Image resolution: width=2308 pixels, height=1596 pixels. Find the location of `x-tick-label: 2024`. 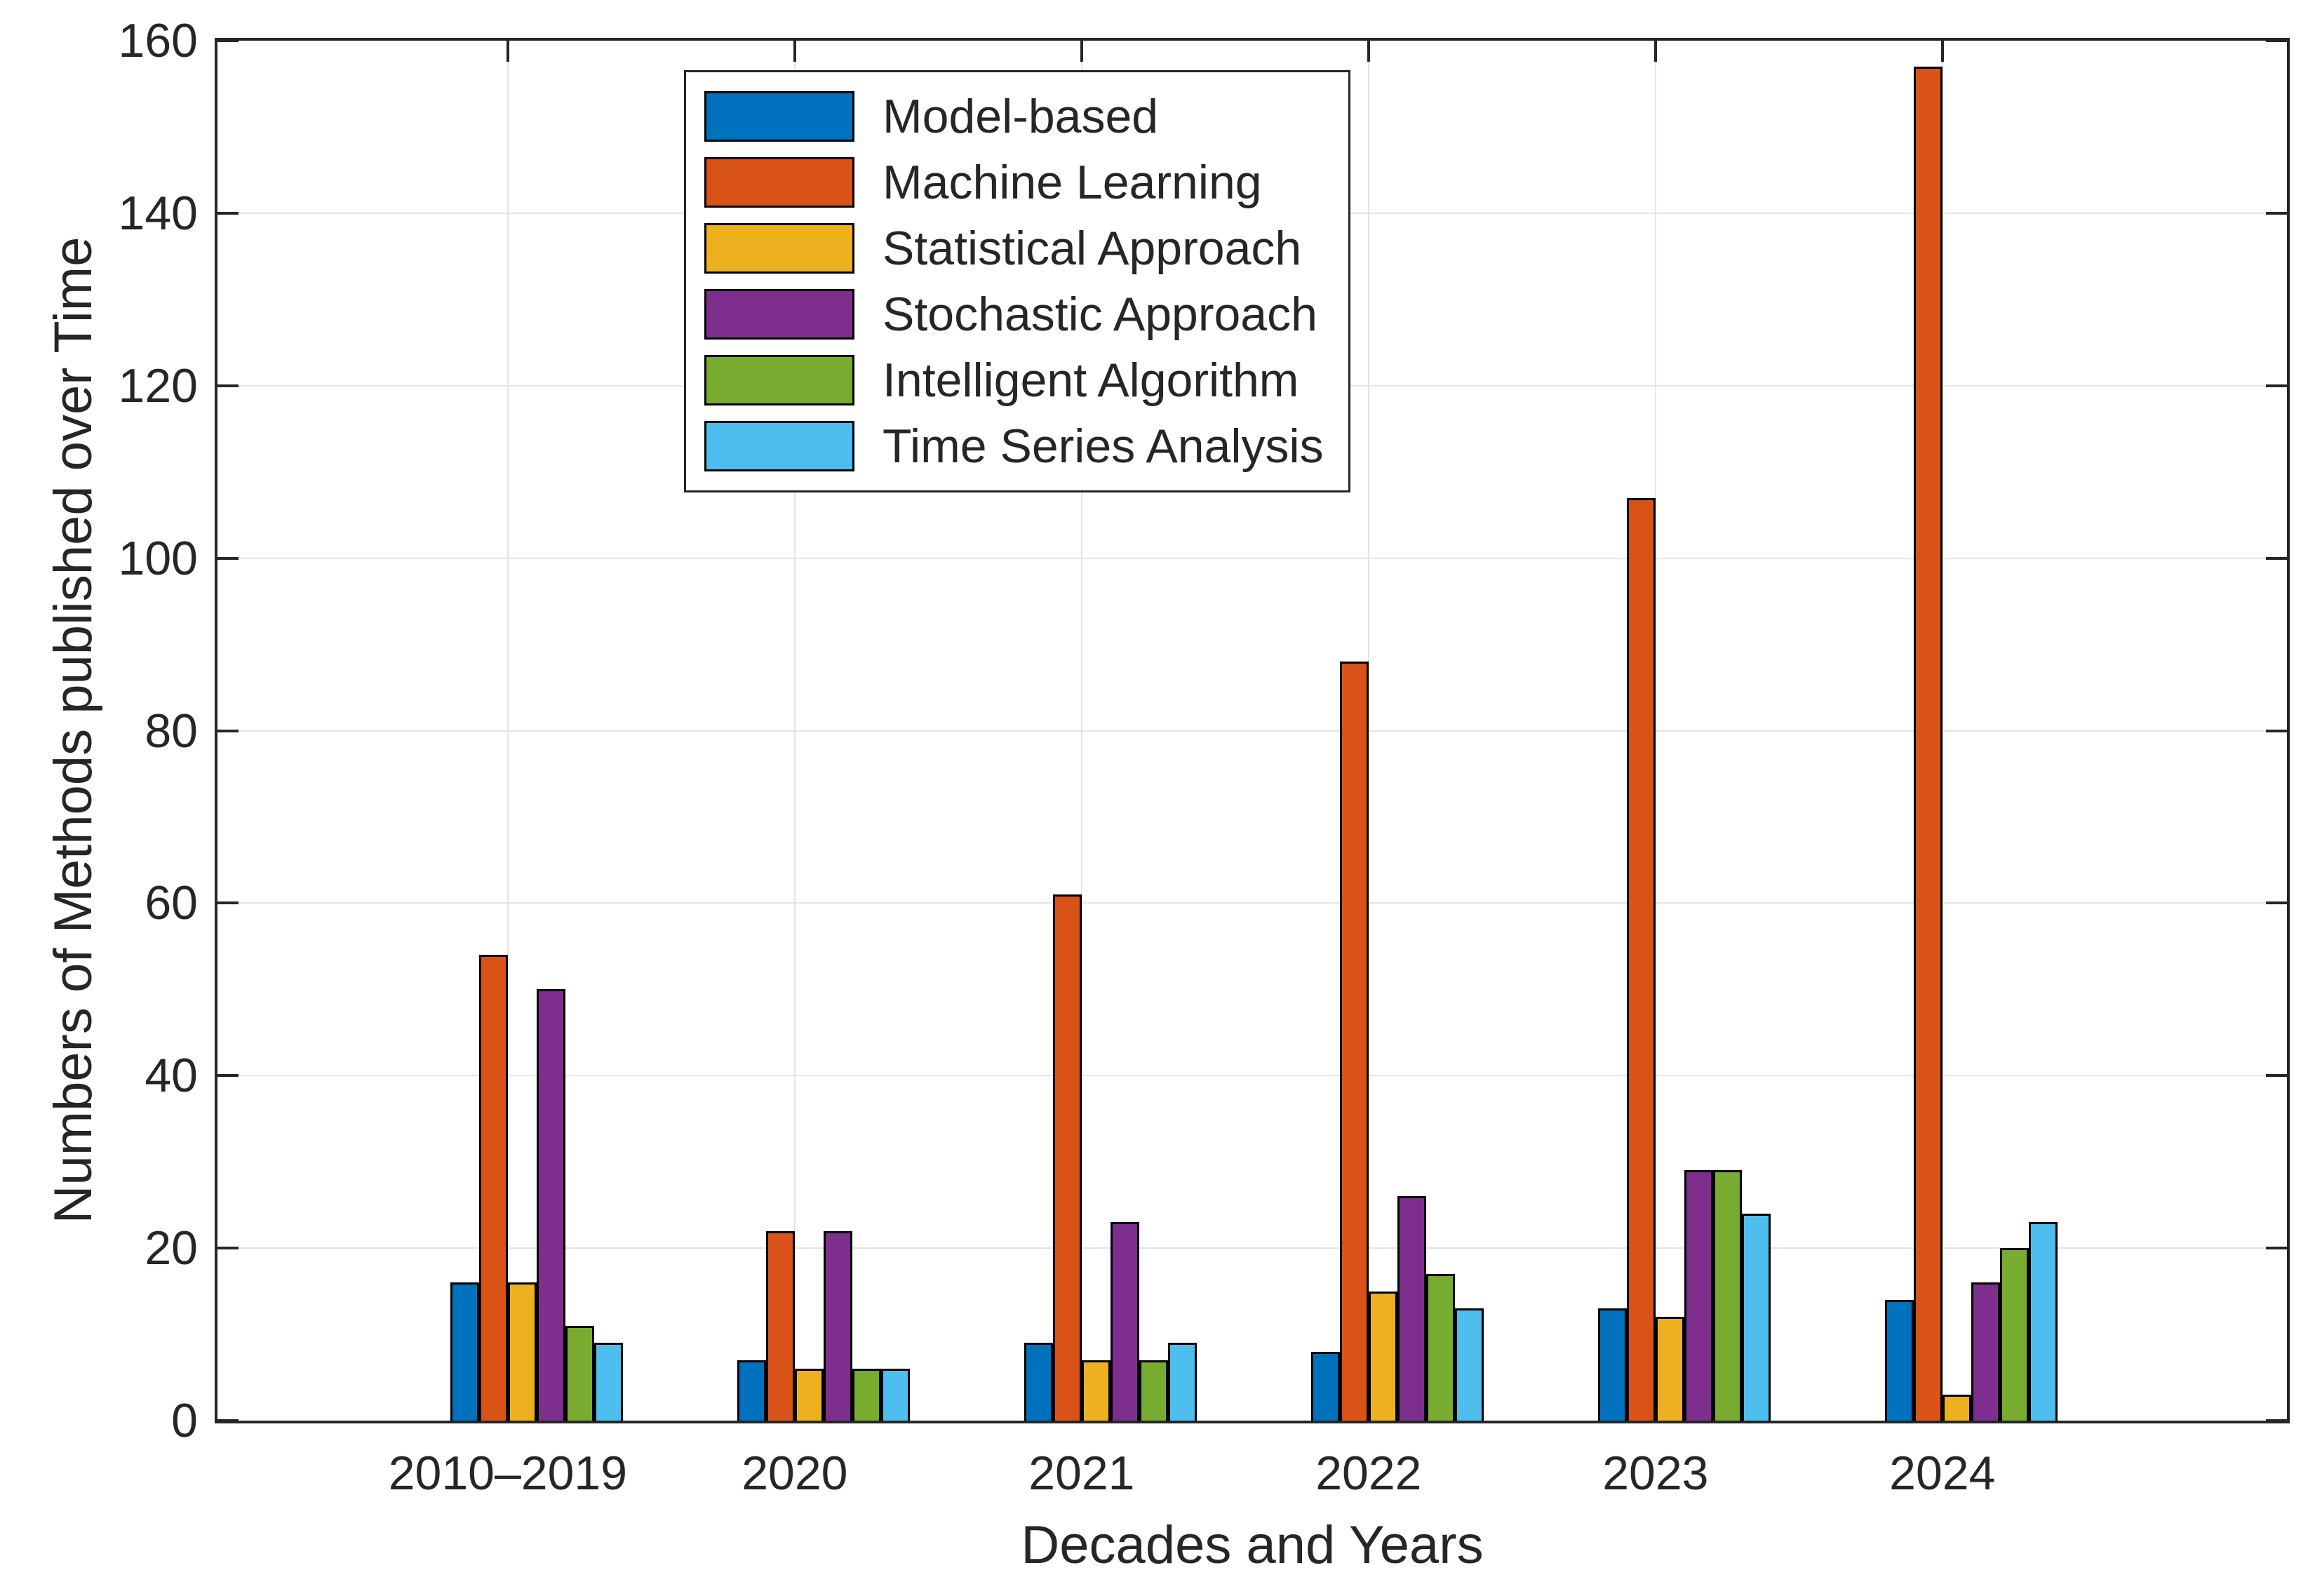

x-tick-label: 2024 is located at coordinates (1942, 1474).